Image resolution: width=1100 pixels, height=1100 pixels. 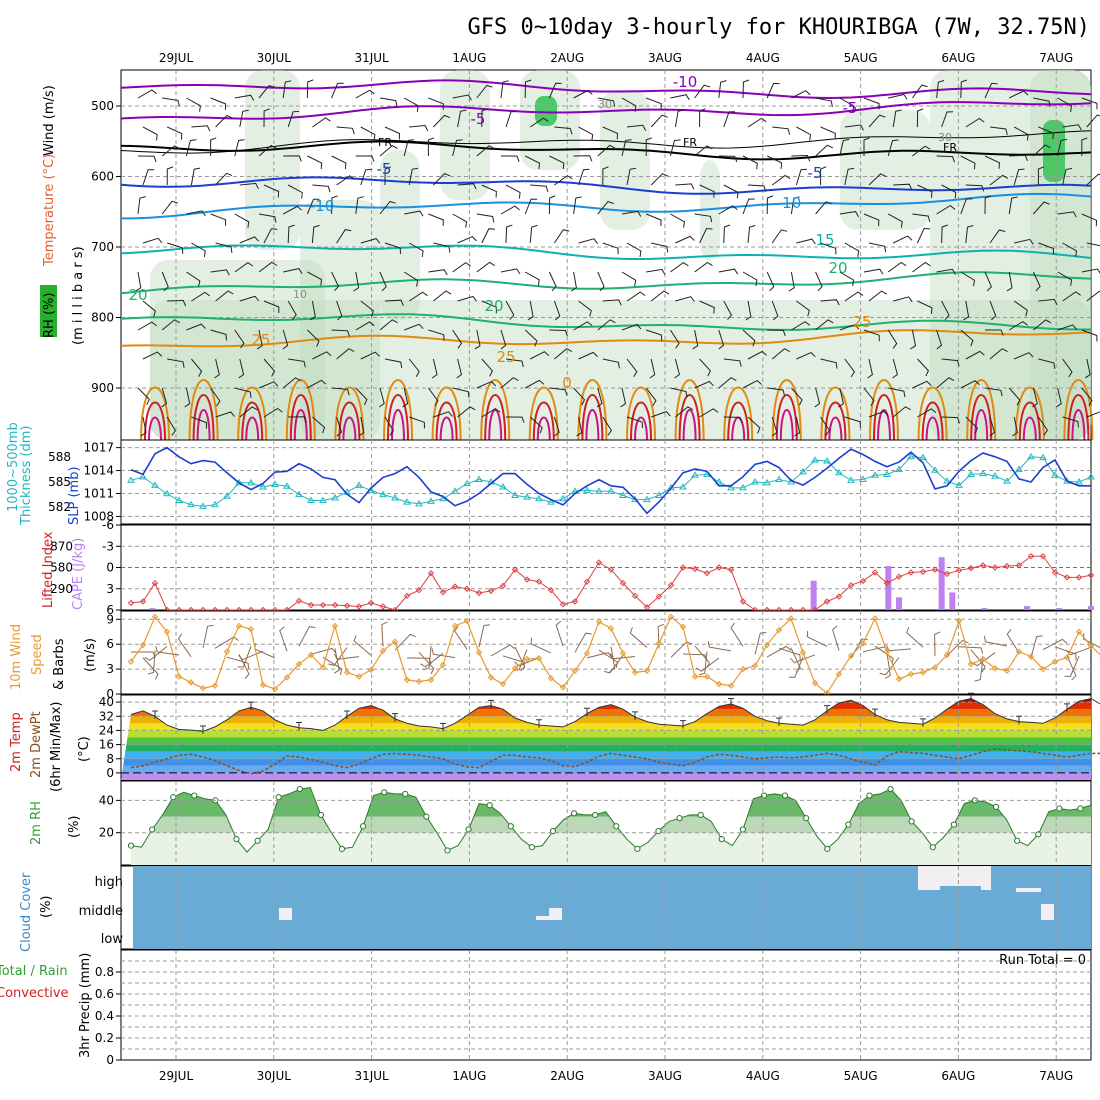 What do you see at coordinates (102, 106) in the screenshot?
I see `tick-label: 500` at bounding box center [102, 106].